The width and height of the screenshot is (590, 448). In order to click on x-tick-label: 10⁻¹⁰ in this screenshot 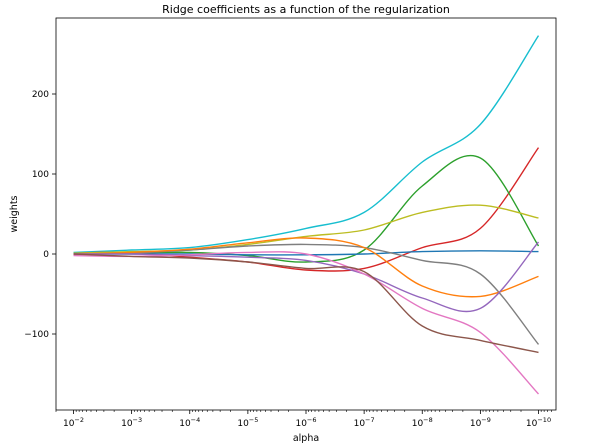, I will do `click(538, 422)`.